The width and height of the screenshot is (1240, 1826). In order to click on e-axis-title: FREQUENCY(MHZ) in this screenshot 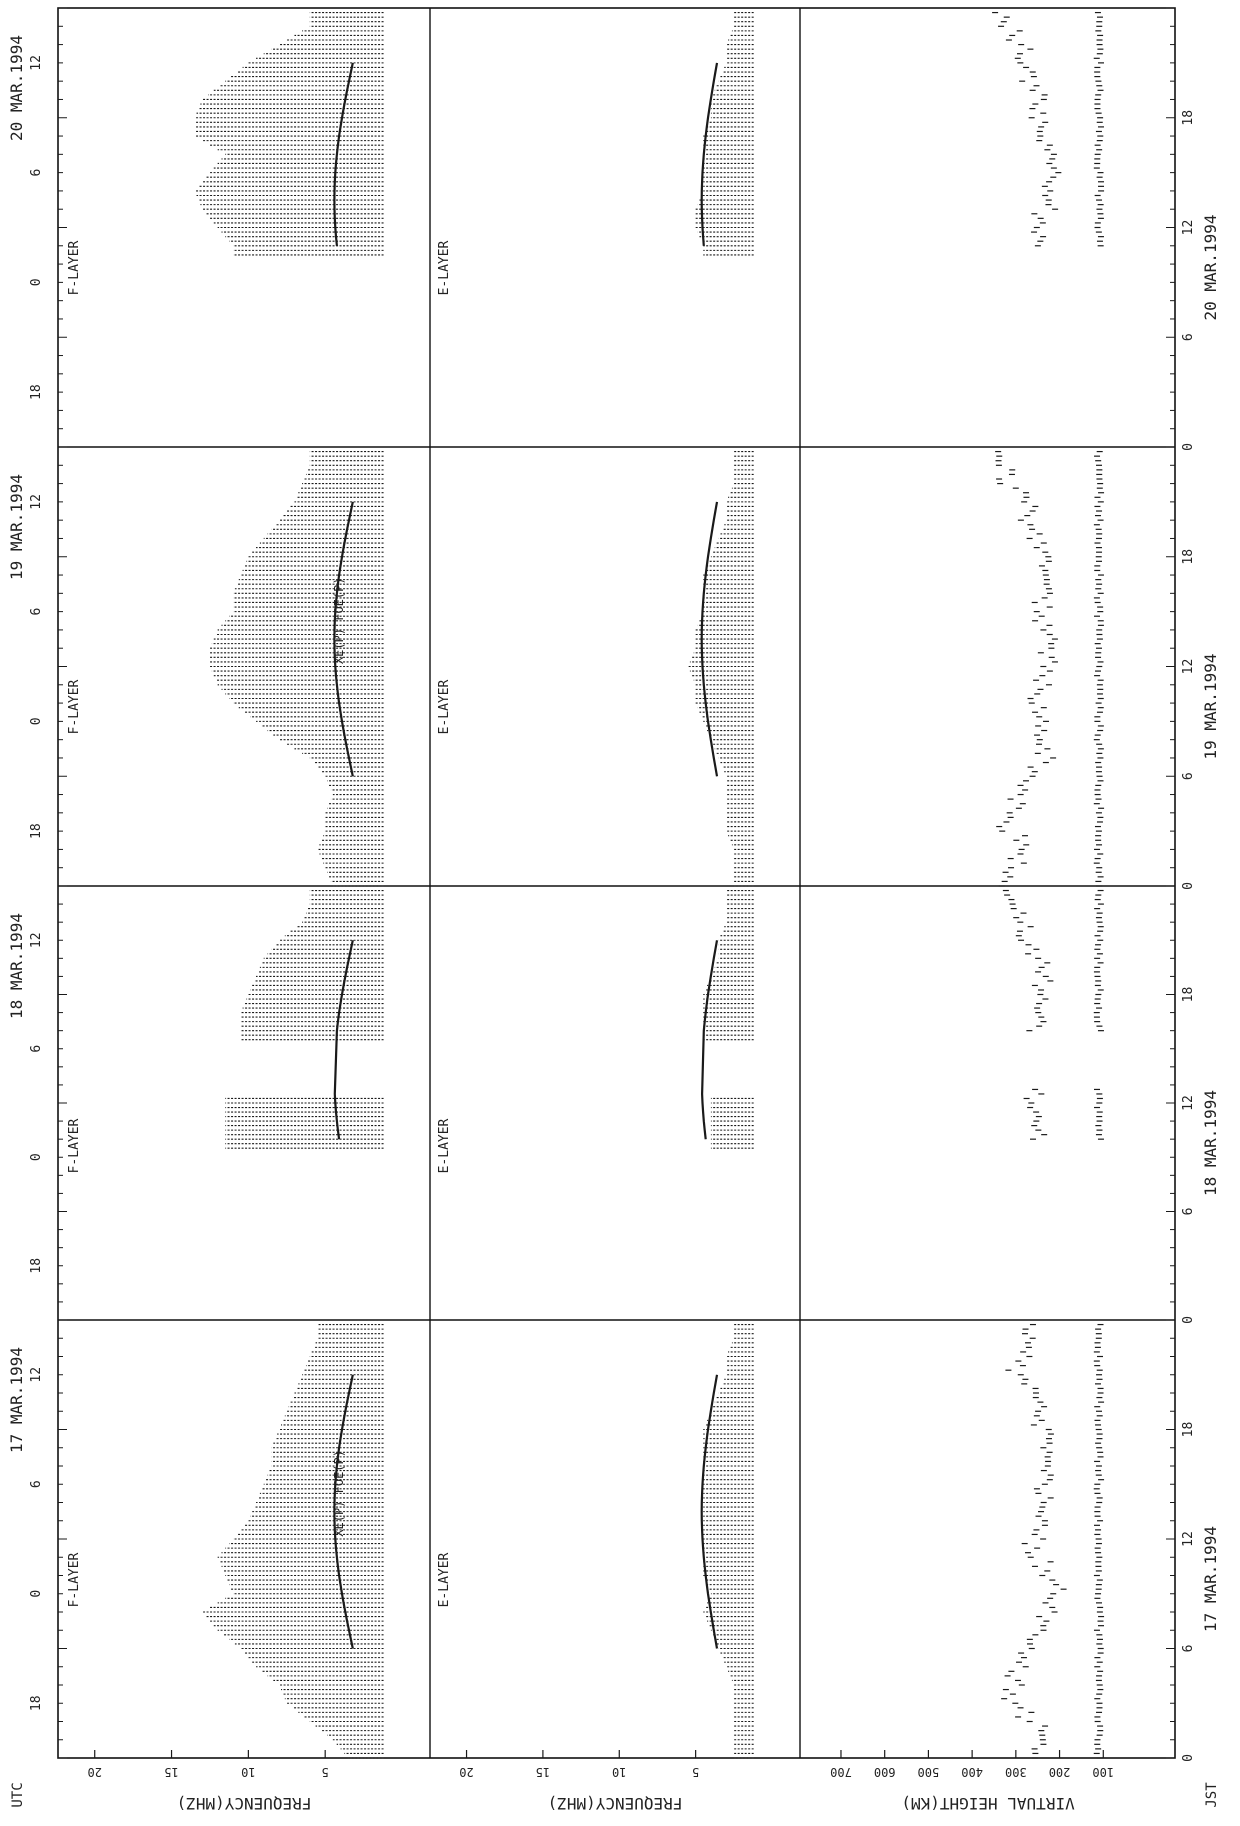, I will do `click(615, 1803)`.